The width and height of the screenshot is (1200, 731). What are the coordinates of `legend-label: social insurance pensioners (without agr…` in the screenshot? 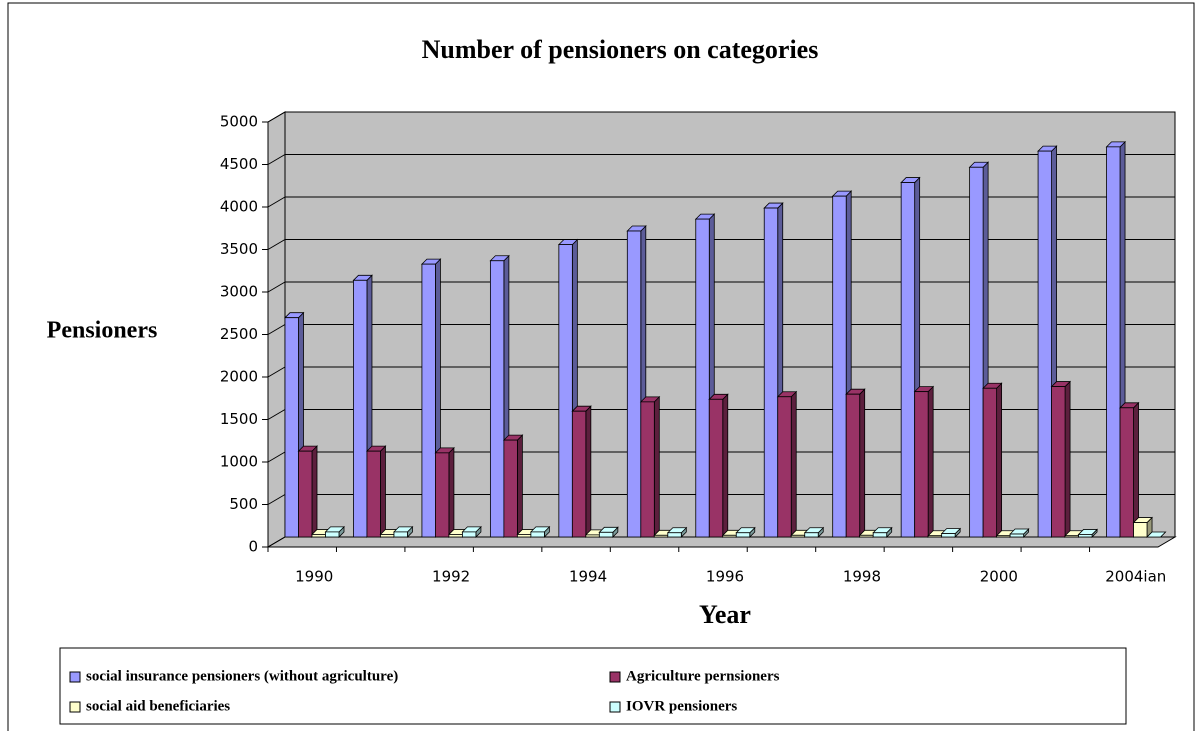 It's located at (242, 676).